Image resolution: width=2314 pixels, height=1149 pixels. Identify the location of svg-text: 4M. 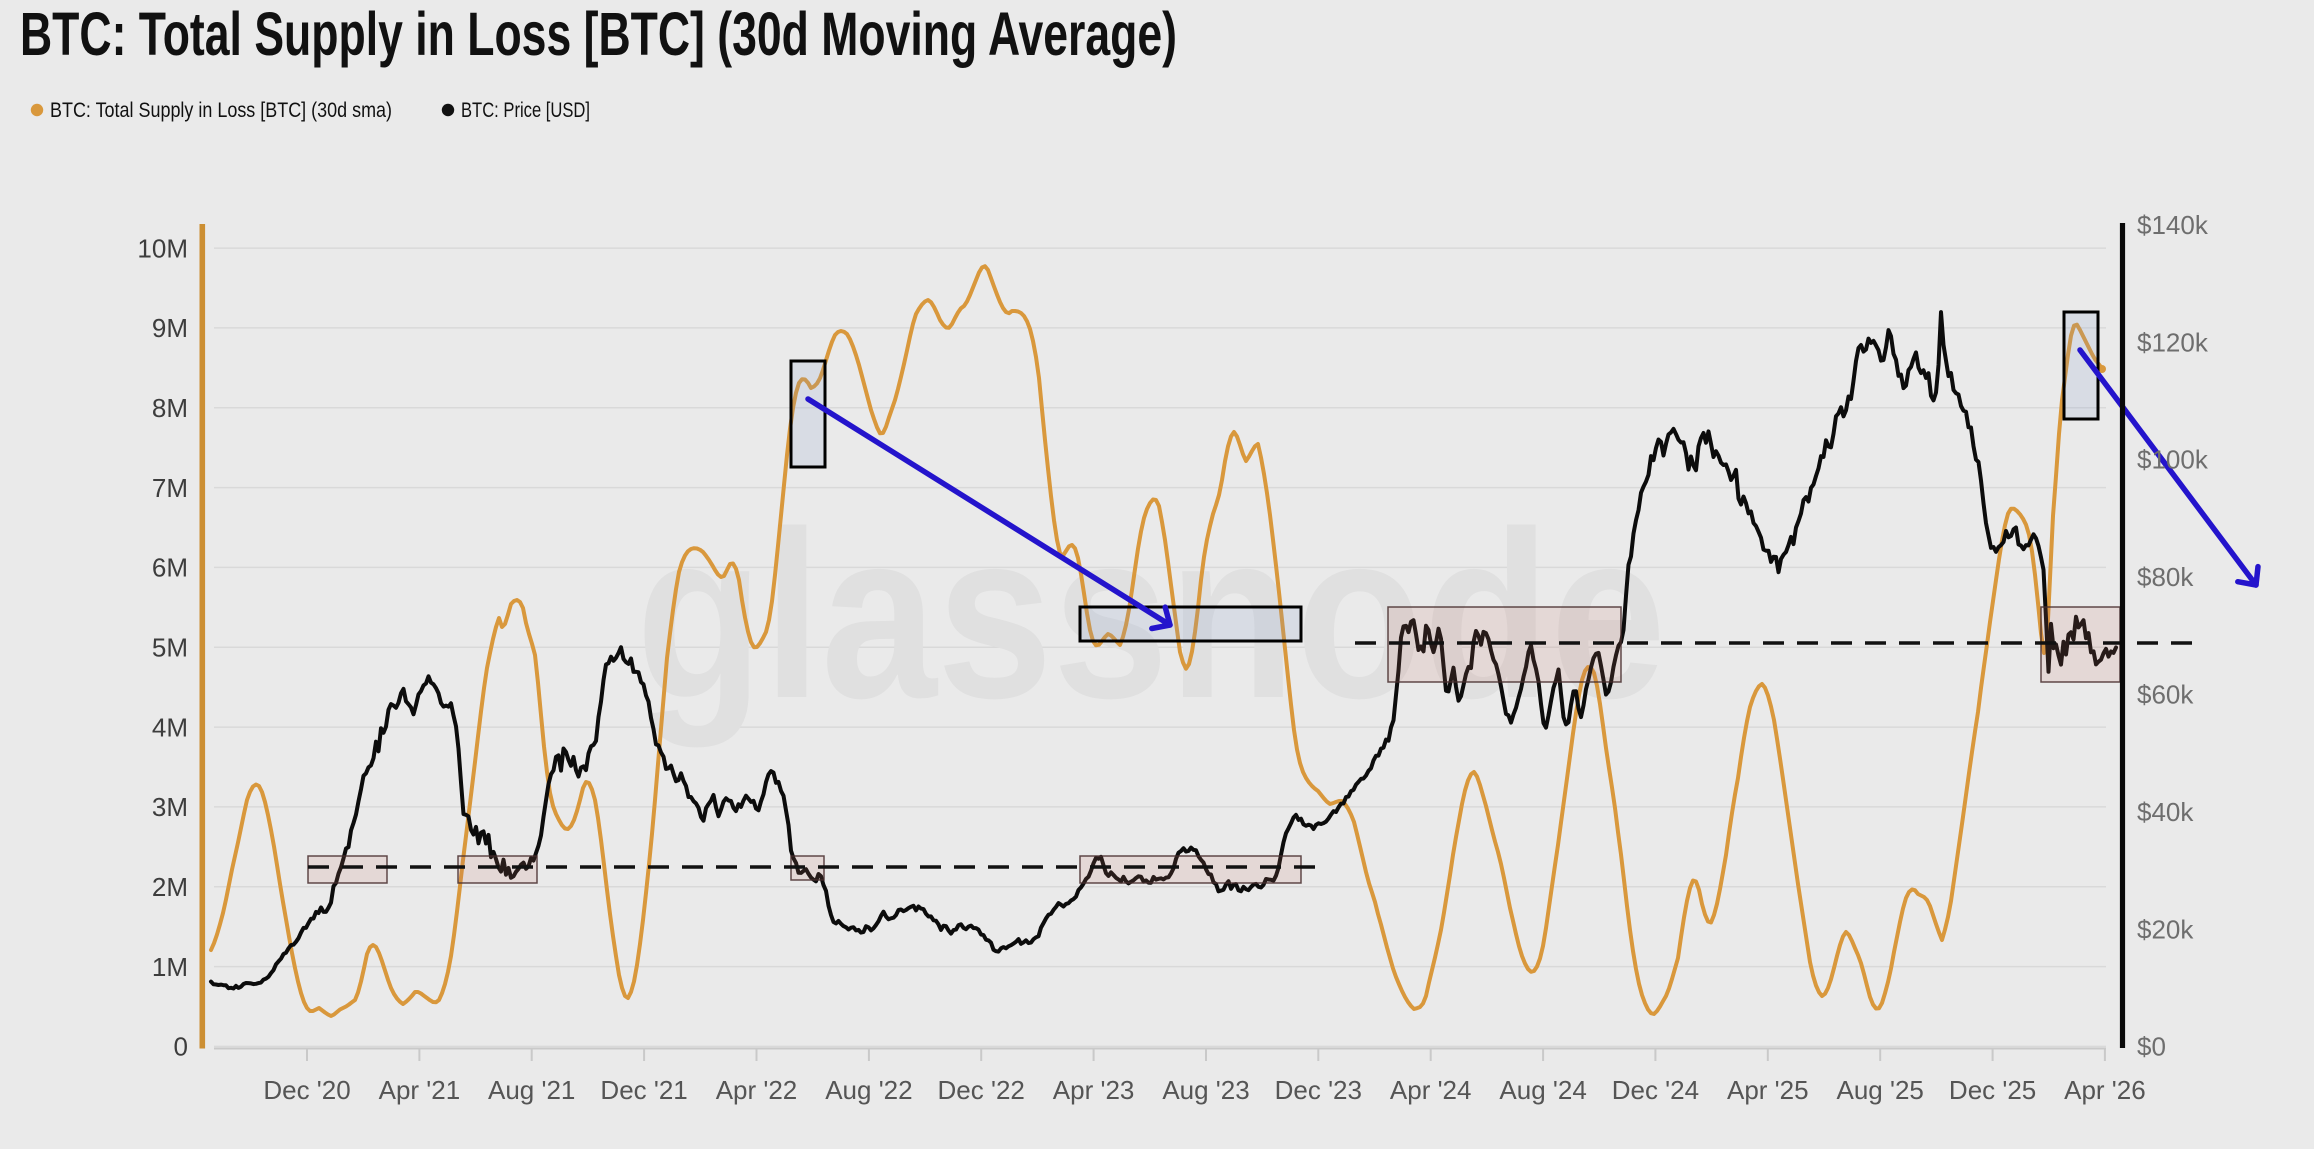
(170, 727).